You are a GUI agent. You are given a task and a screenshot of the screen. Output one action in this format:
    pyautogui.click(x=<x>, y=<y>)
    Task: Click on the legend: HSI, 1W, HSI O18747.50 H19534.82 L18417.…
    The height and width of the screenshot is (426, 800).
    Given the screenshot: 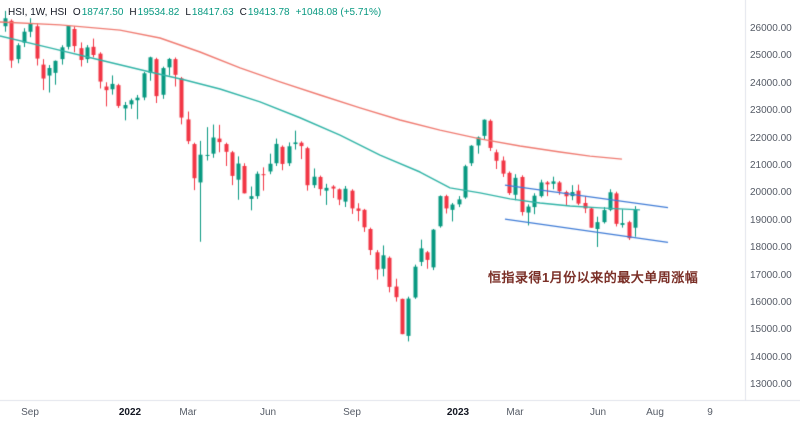 What is the action you would take?
    pyautogui.click(x=194, y=12)
    